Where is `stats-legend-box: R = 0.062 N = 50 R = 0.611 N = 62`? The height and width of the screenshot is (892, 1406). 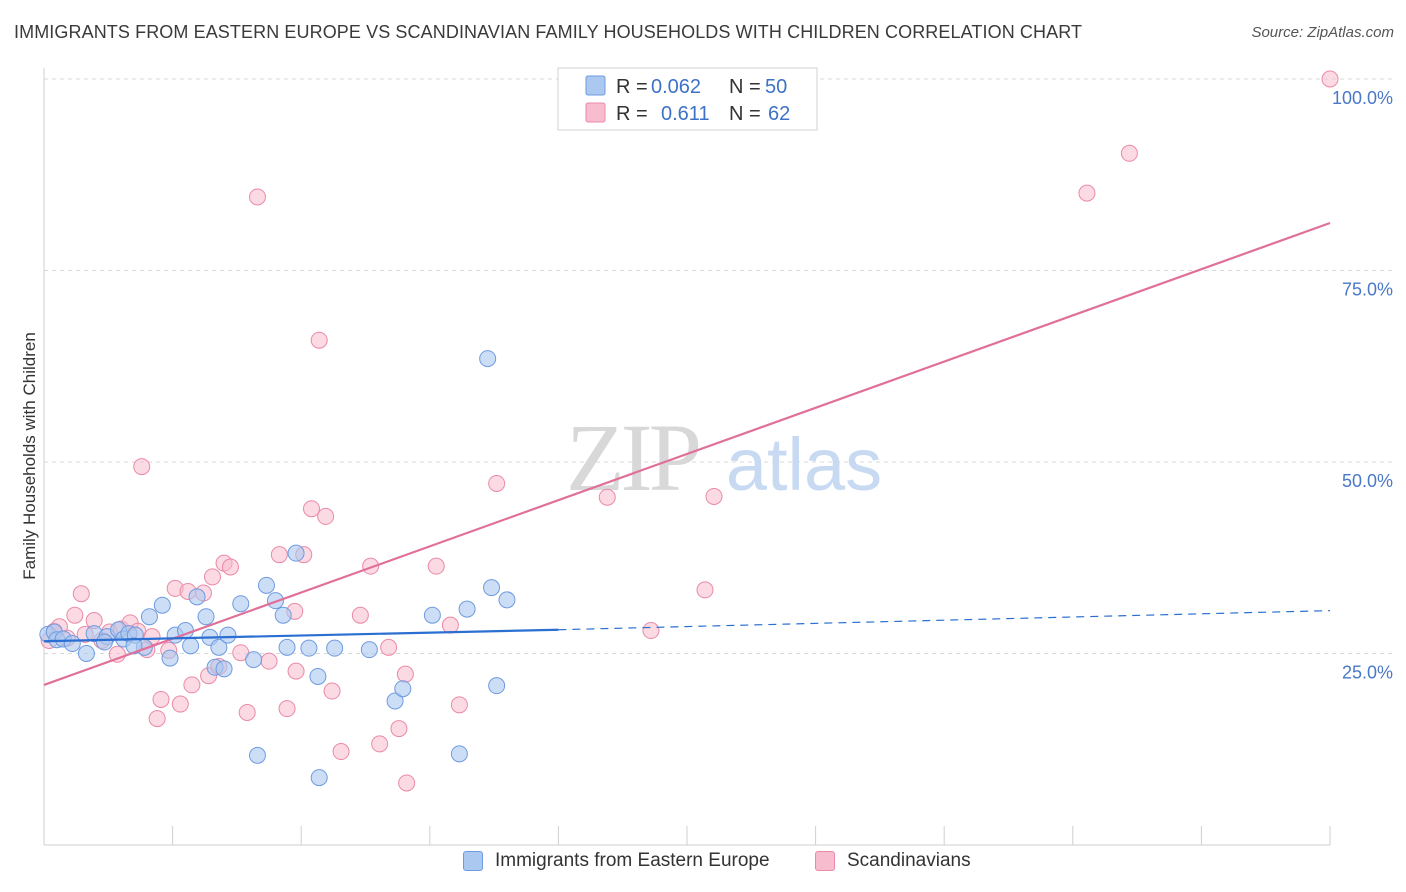 stats-legend-box: R = 0.062 N = 50 R = 0.611 N = 62 is located at coordinates (687, 99).